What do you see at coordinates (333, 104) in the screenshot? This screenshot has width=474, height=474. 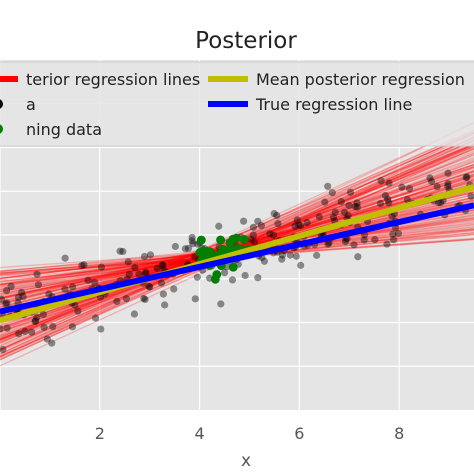 I see `legend-label: True regression line` at bounding box center [333, 104].